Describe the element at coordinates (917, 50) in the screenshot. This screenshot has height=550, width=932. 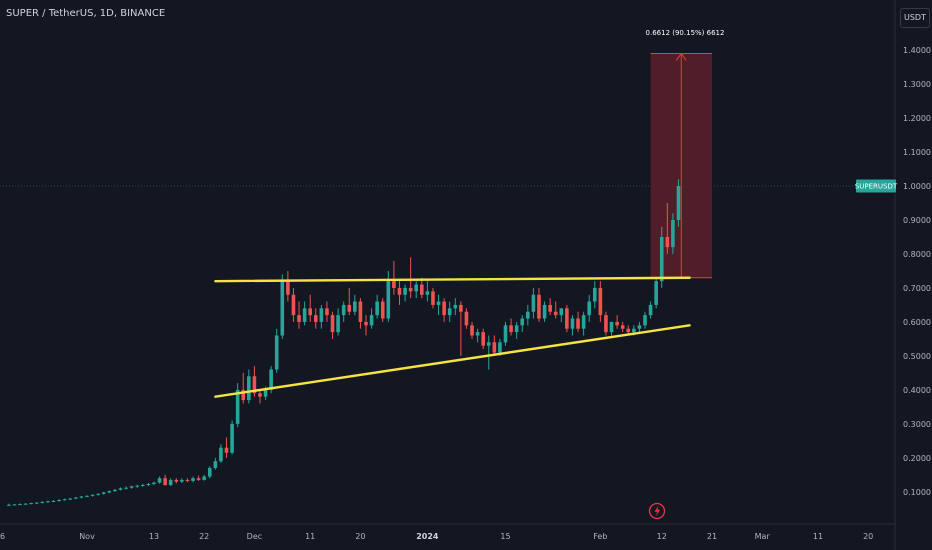
I see `y-tick-label: 1.4000` at that location.